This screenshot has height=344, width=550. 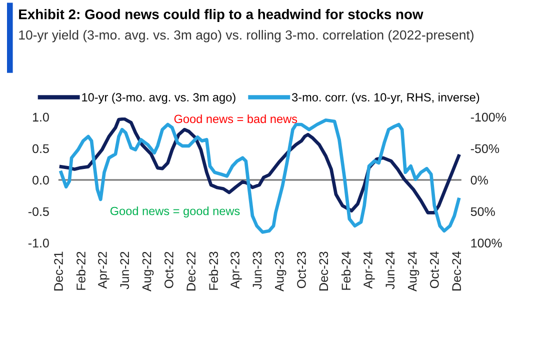 I want to click on x-tick-label: Aug-24, so click(x=414, y=272).